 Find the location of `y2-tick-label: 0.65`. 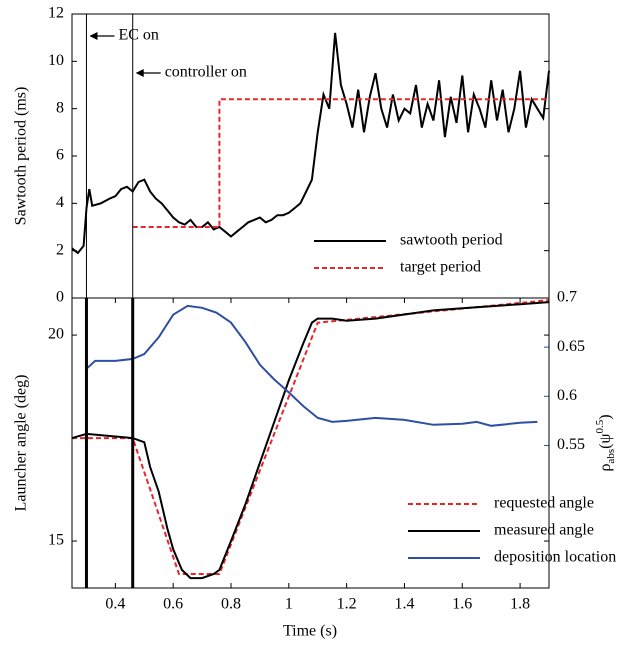

y2-tick-label: 0.65 is located at coordinates (571, 346).